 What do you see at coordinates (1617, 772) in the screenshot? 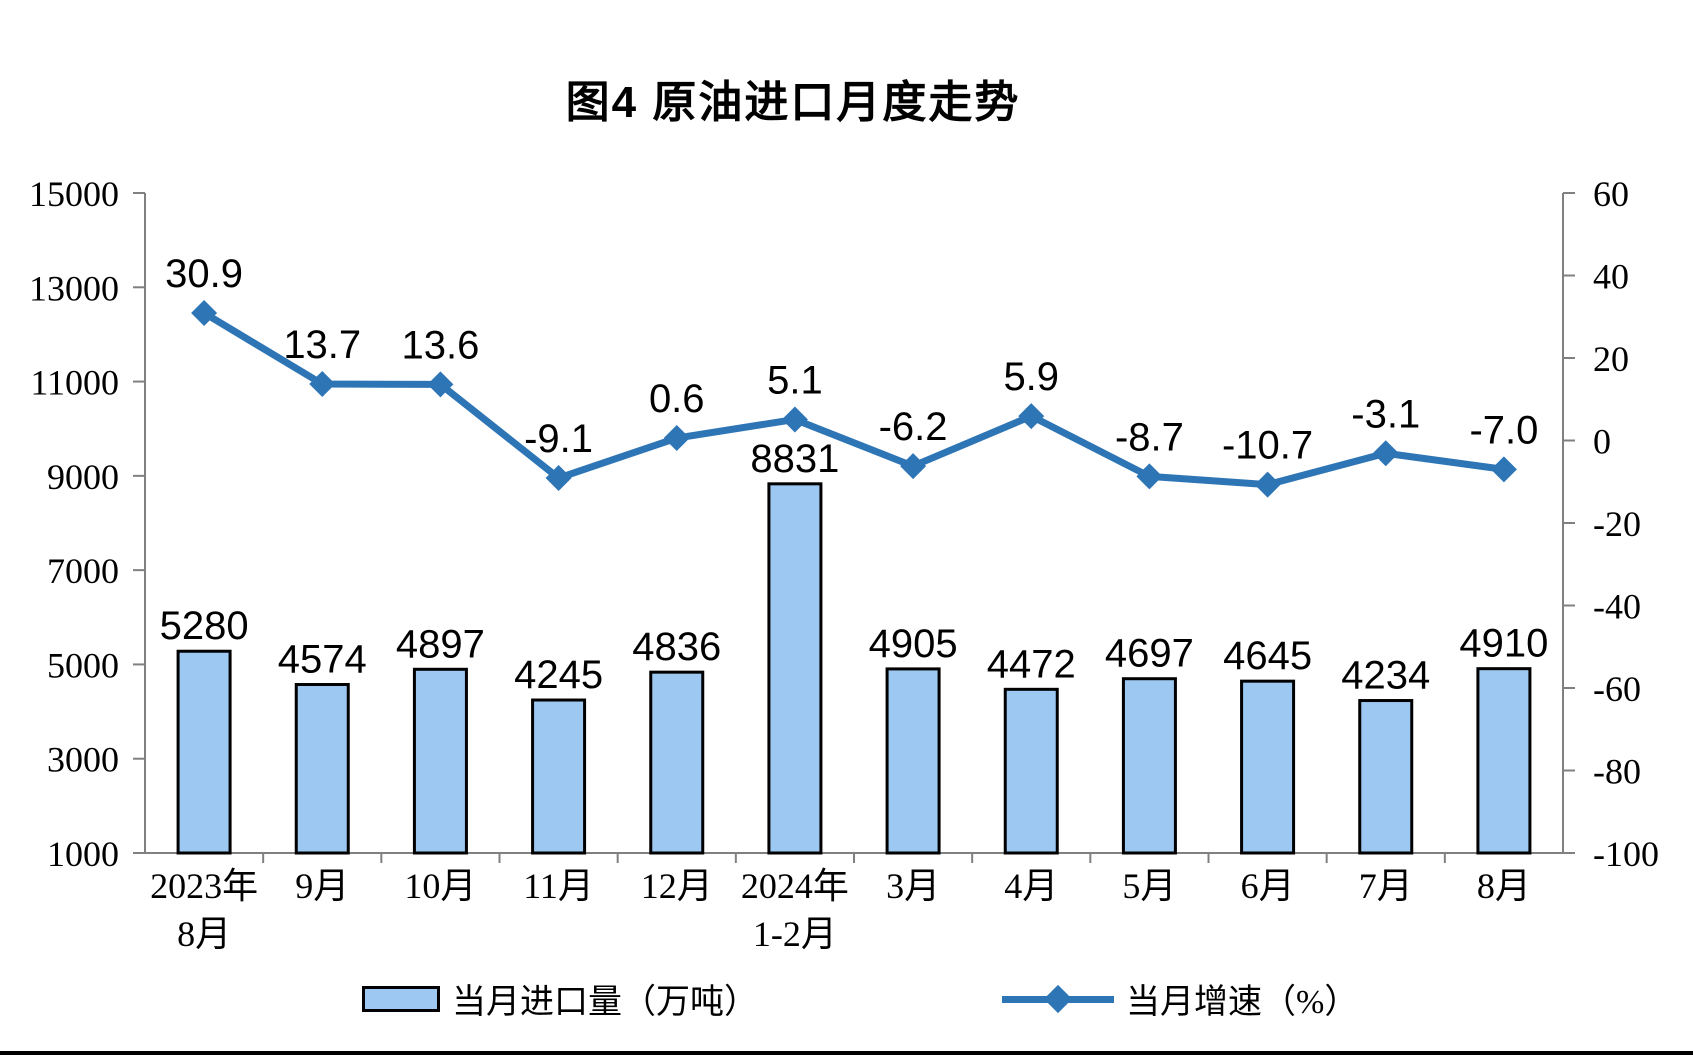
I see `right-axis-tick-label: -80` at bounding box center [1617, 772].